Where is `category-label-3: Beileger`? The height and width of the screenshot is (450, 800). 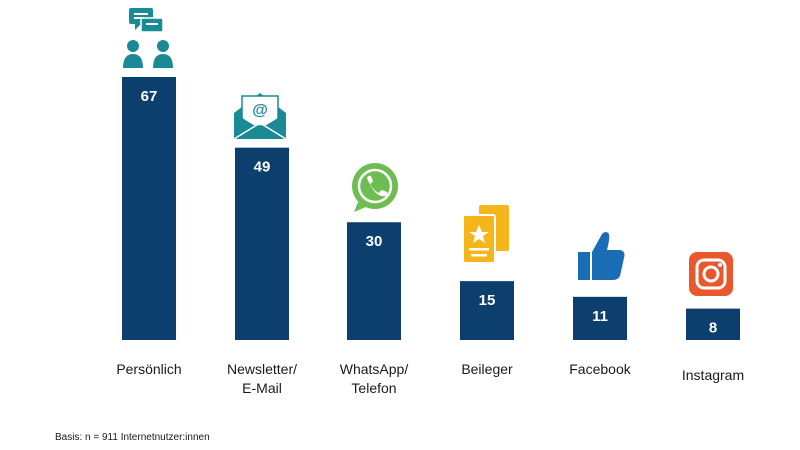 category-label-3: Beileger is located at coordinates (487, 369).